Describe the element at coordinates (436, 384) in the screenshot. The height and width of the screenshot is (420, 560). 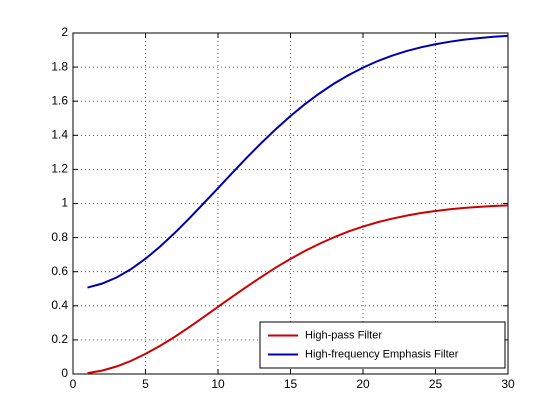
I see `x-tick-label: 25` at that location.